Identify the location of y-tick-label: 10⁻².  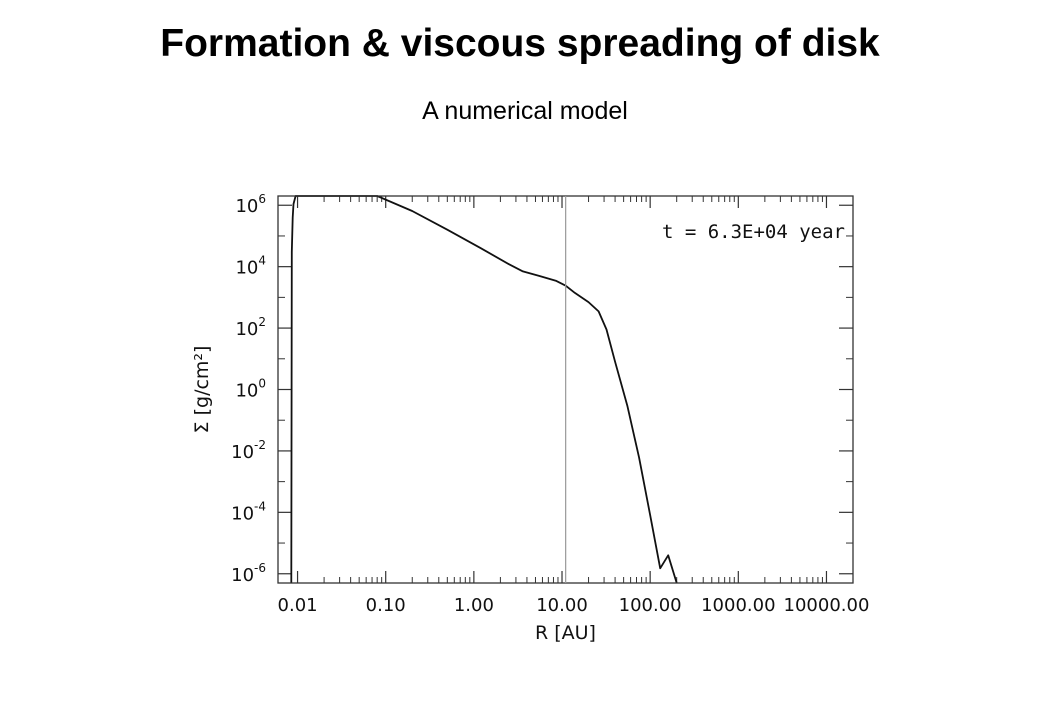
(248, 450).